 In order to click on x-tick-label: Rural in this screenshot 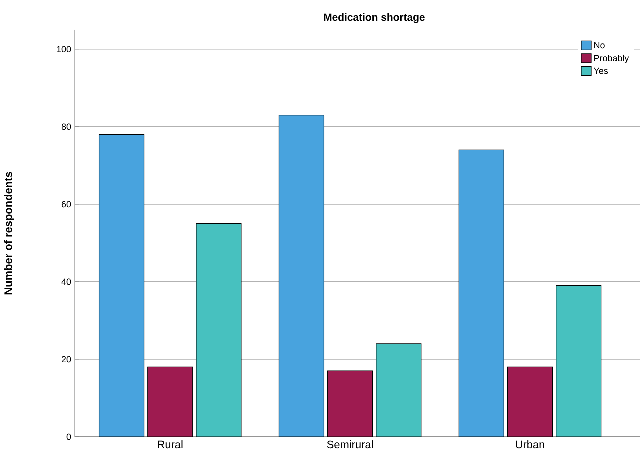, I will do `click(170, 444)`.